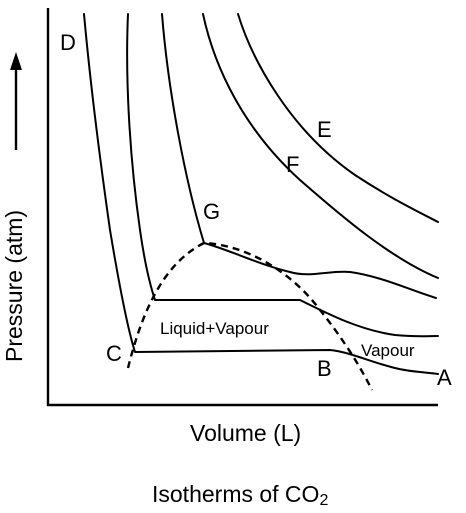 The height and width of the screenshot is (513, 466). Describe the element at coordinates (245, 433) in the screenshot. I see `x-axis-label: Volume (L)` at that location.